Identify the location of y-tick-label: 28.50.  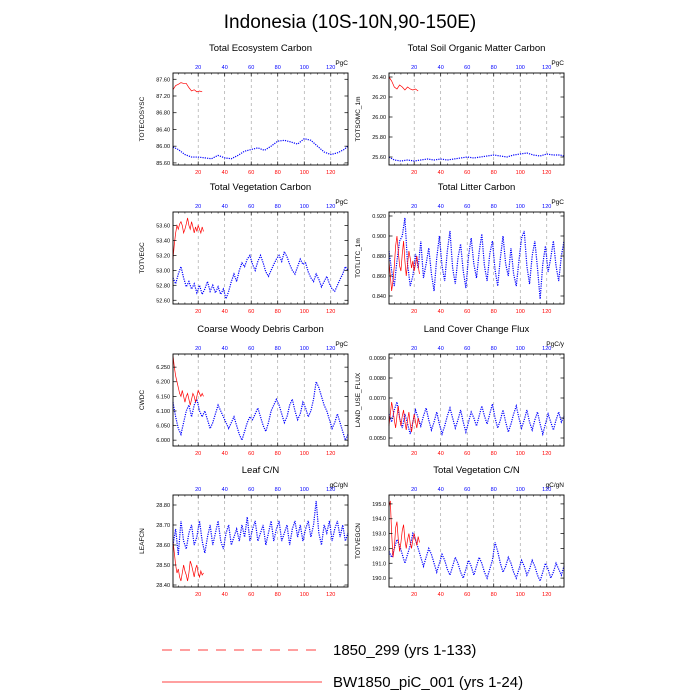
(163, 566).